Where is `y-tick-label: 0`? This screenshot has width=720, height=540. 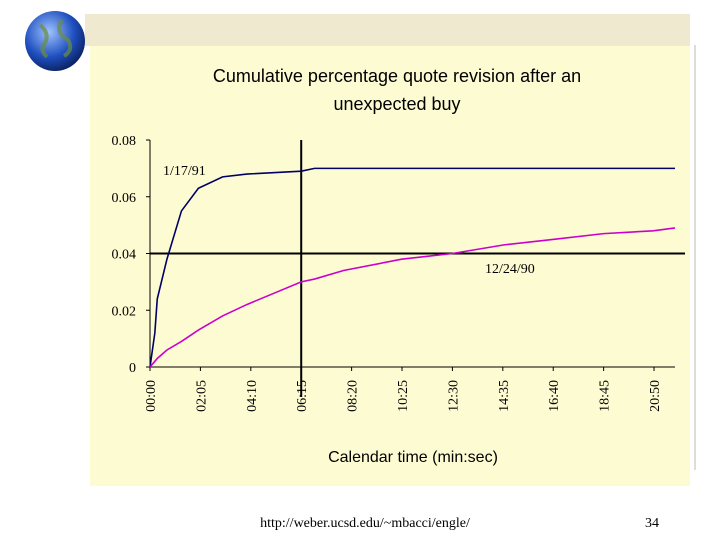
y-tick-label: 0 is located at coordinates (132, 368).